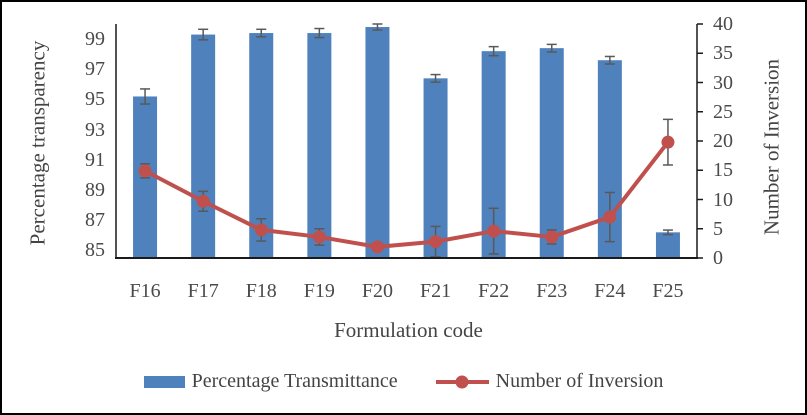 The image size is (807, 415). Describe the element at coordinates (95, 129) in the screenshot. I see `left-tick-label: 93` at that location.